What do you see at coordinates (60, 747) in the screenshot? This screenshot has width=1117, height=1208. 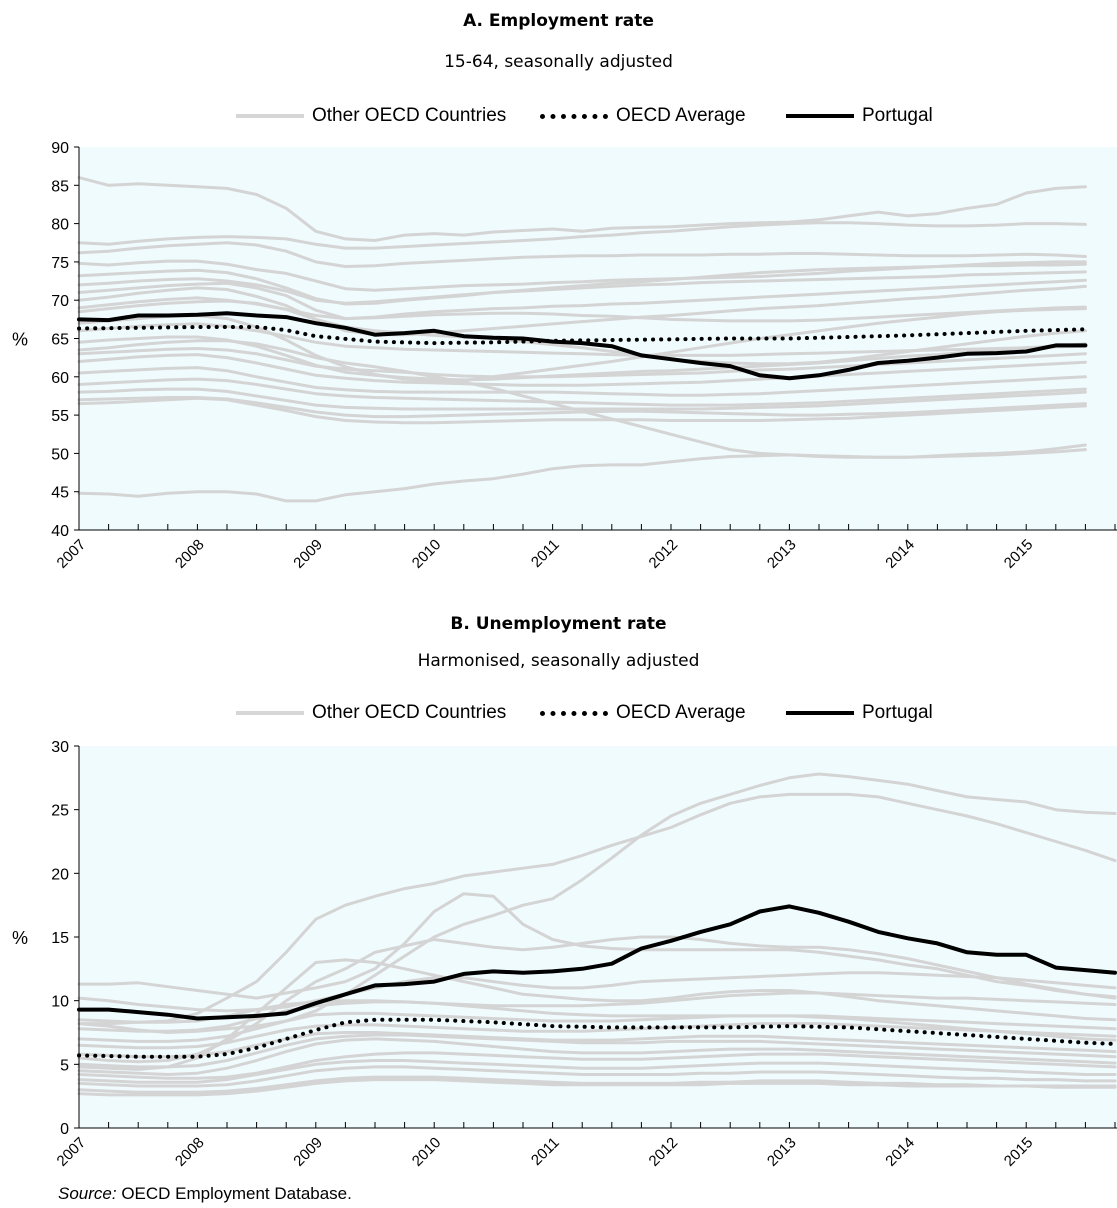 I see `y-tick-label: 30` at bounding box center [60, 747].